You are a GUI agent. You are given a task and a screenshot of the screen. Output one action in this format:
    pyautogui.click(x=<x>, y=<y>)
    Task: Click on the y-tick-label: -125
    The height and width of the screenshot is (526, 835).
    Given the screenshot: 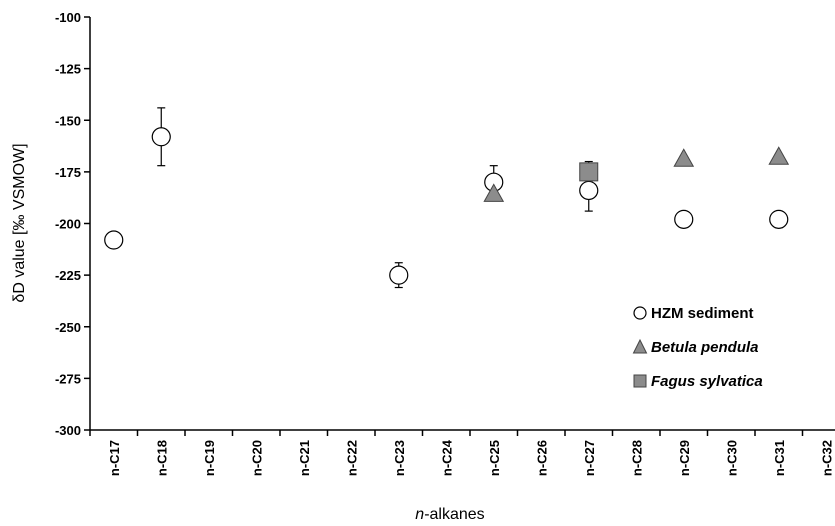 What is the action you would take?
    pyautogui.click(x=68, y=69)
    